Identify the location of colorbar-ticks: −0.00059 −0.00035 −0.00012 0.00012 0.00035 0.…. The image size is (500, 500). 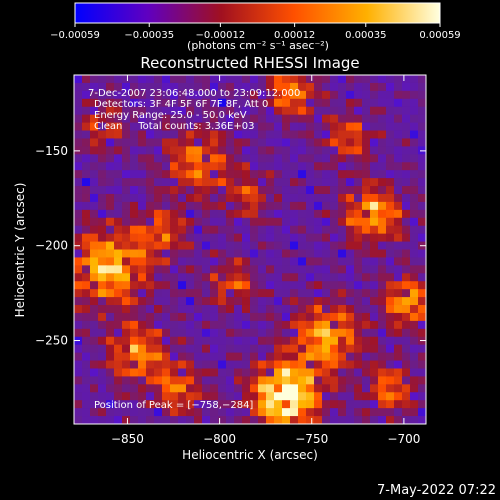
(255, 32).